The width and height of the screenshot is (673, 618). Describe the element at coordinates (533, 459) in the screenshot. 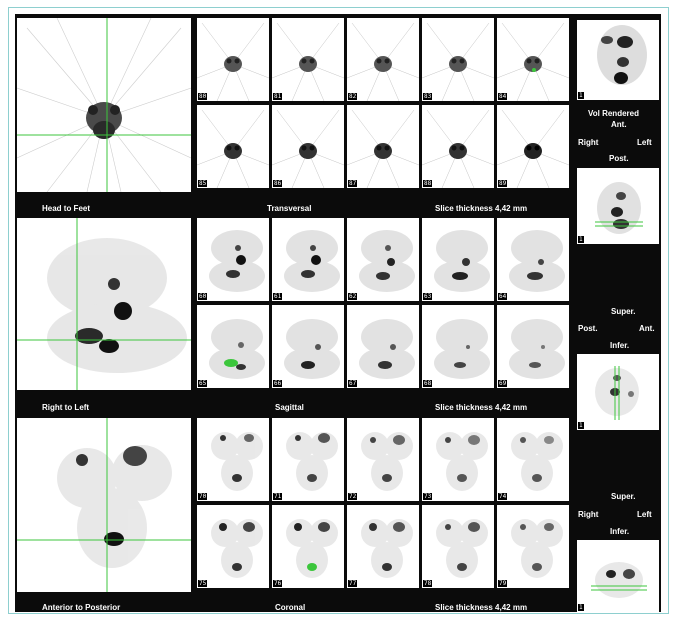

I see `slice-thumb: 74` at that location.